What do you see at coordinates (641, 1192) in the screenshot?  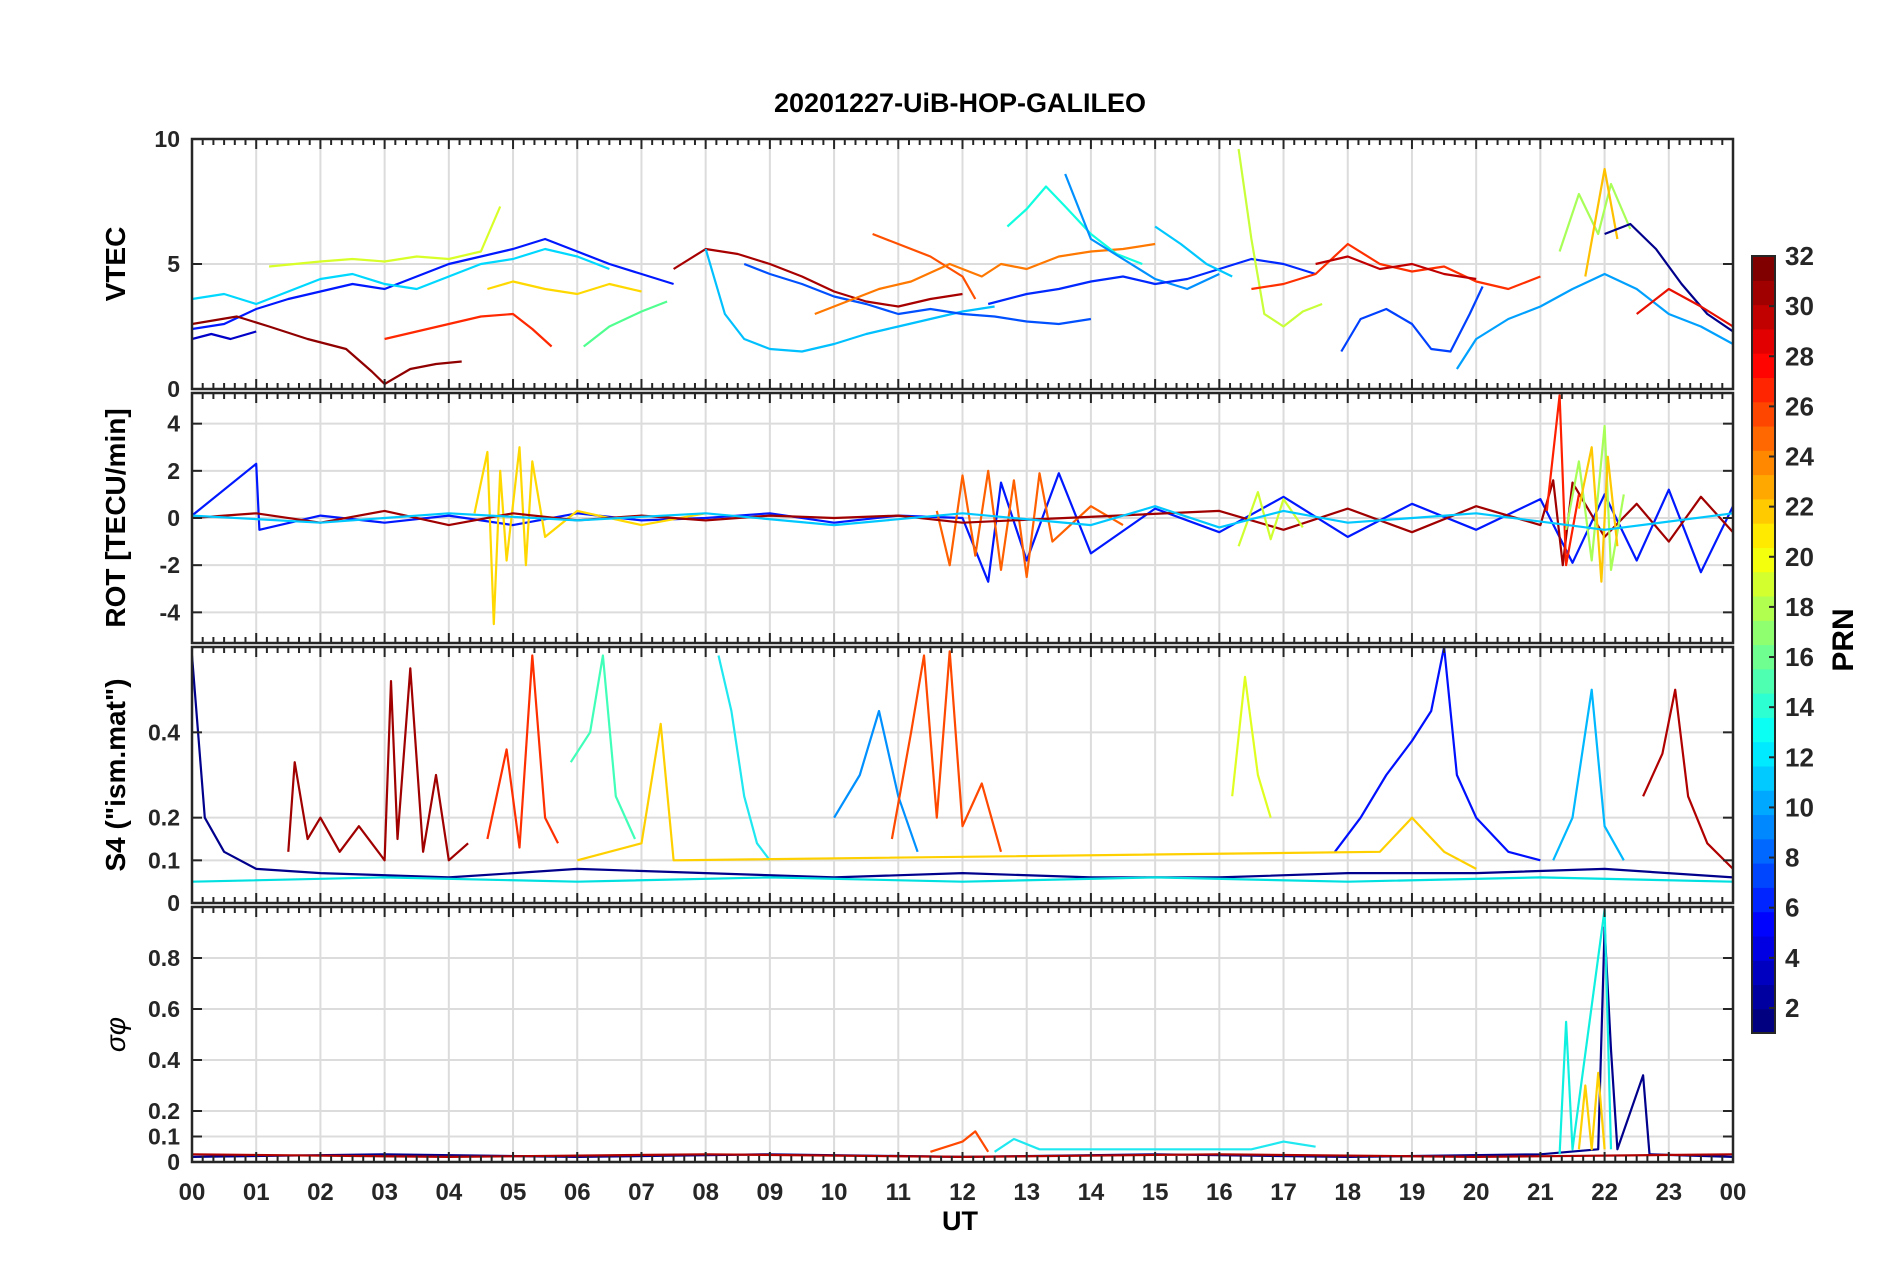 I see `x-tick-label: 07` at bounding box center [641, 1192].